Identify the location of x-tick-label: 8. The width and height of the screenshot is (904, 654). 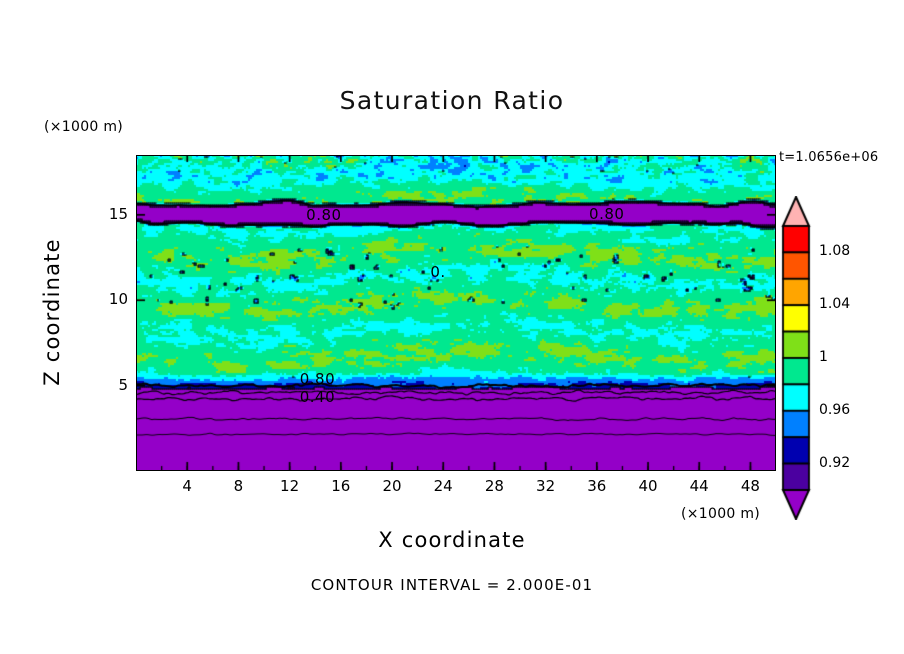
(238, 486).